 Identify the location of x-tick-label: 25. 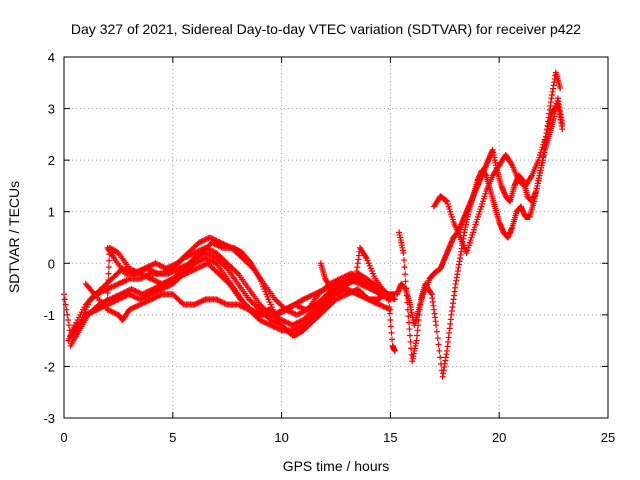
(608, 437).